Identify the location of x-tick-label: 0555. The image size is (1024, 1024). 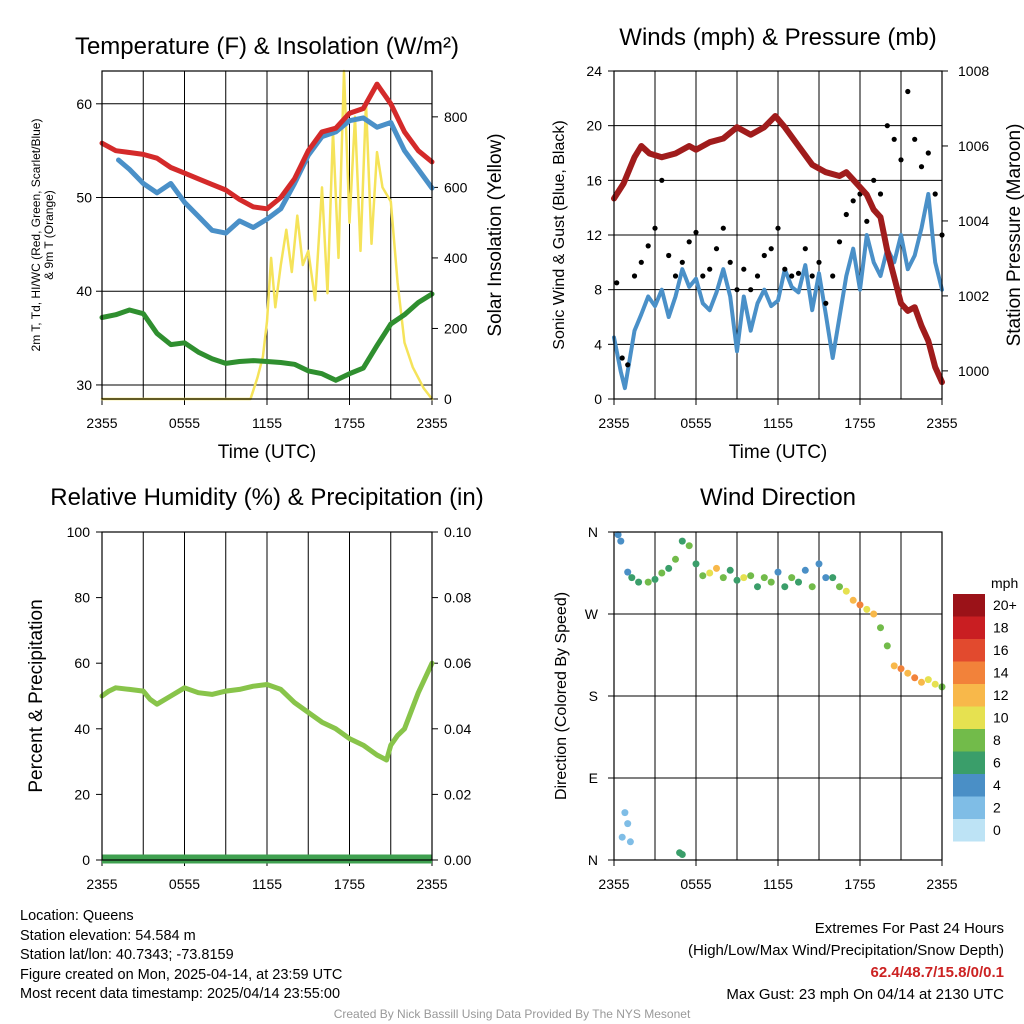
(695, 423).